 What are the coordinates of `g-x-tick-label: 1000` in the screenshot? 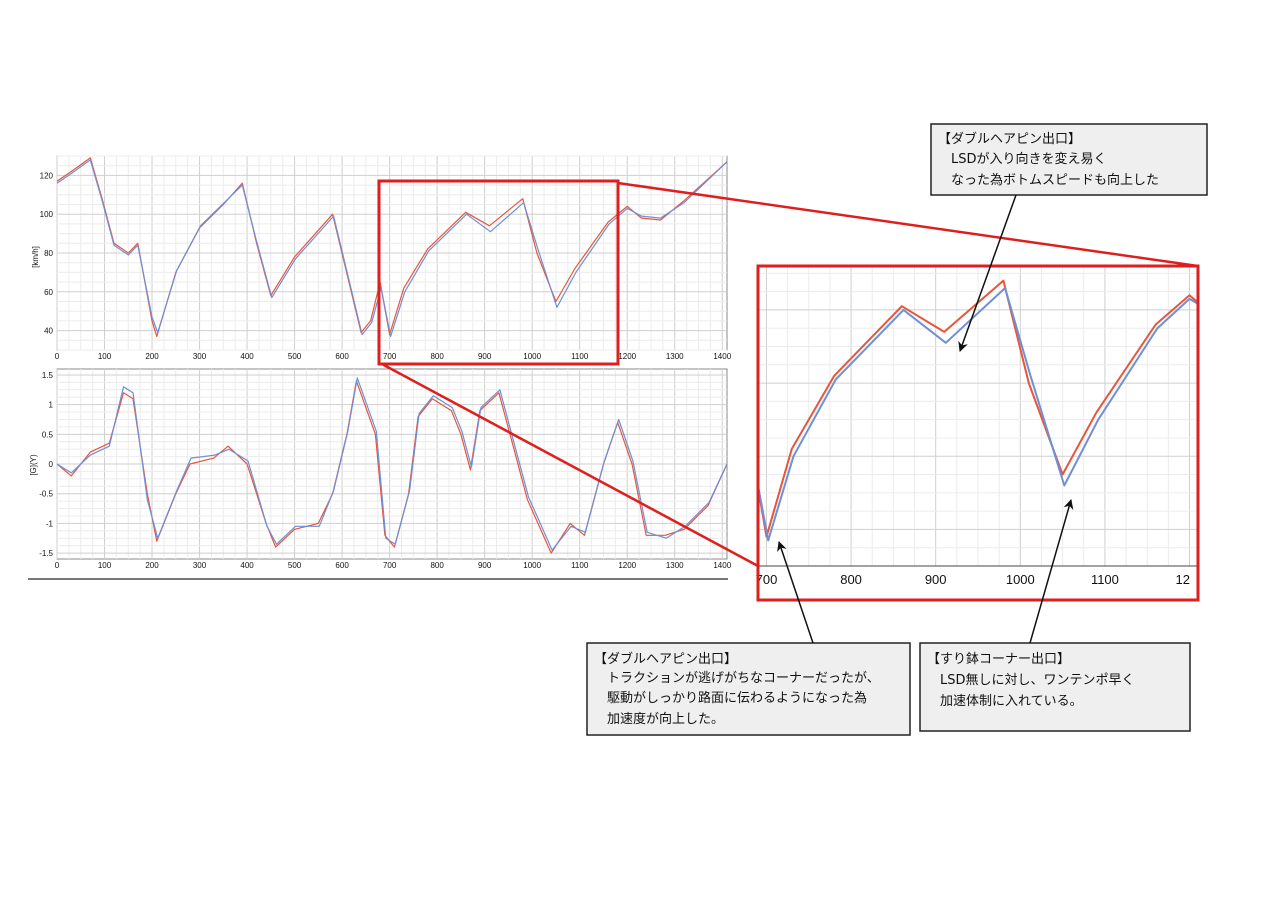 It's located at (532, 565).